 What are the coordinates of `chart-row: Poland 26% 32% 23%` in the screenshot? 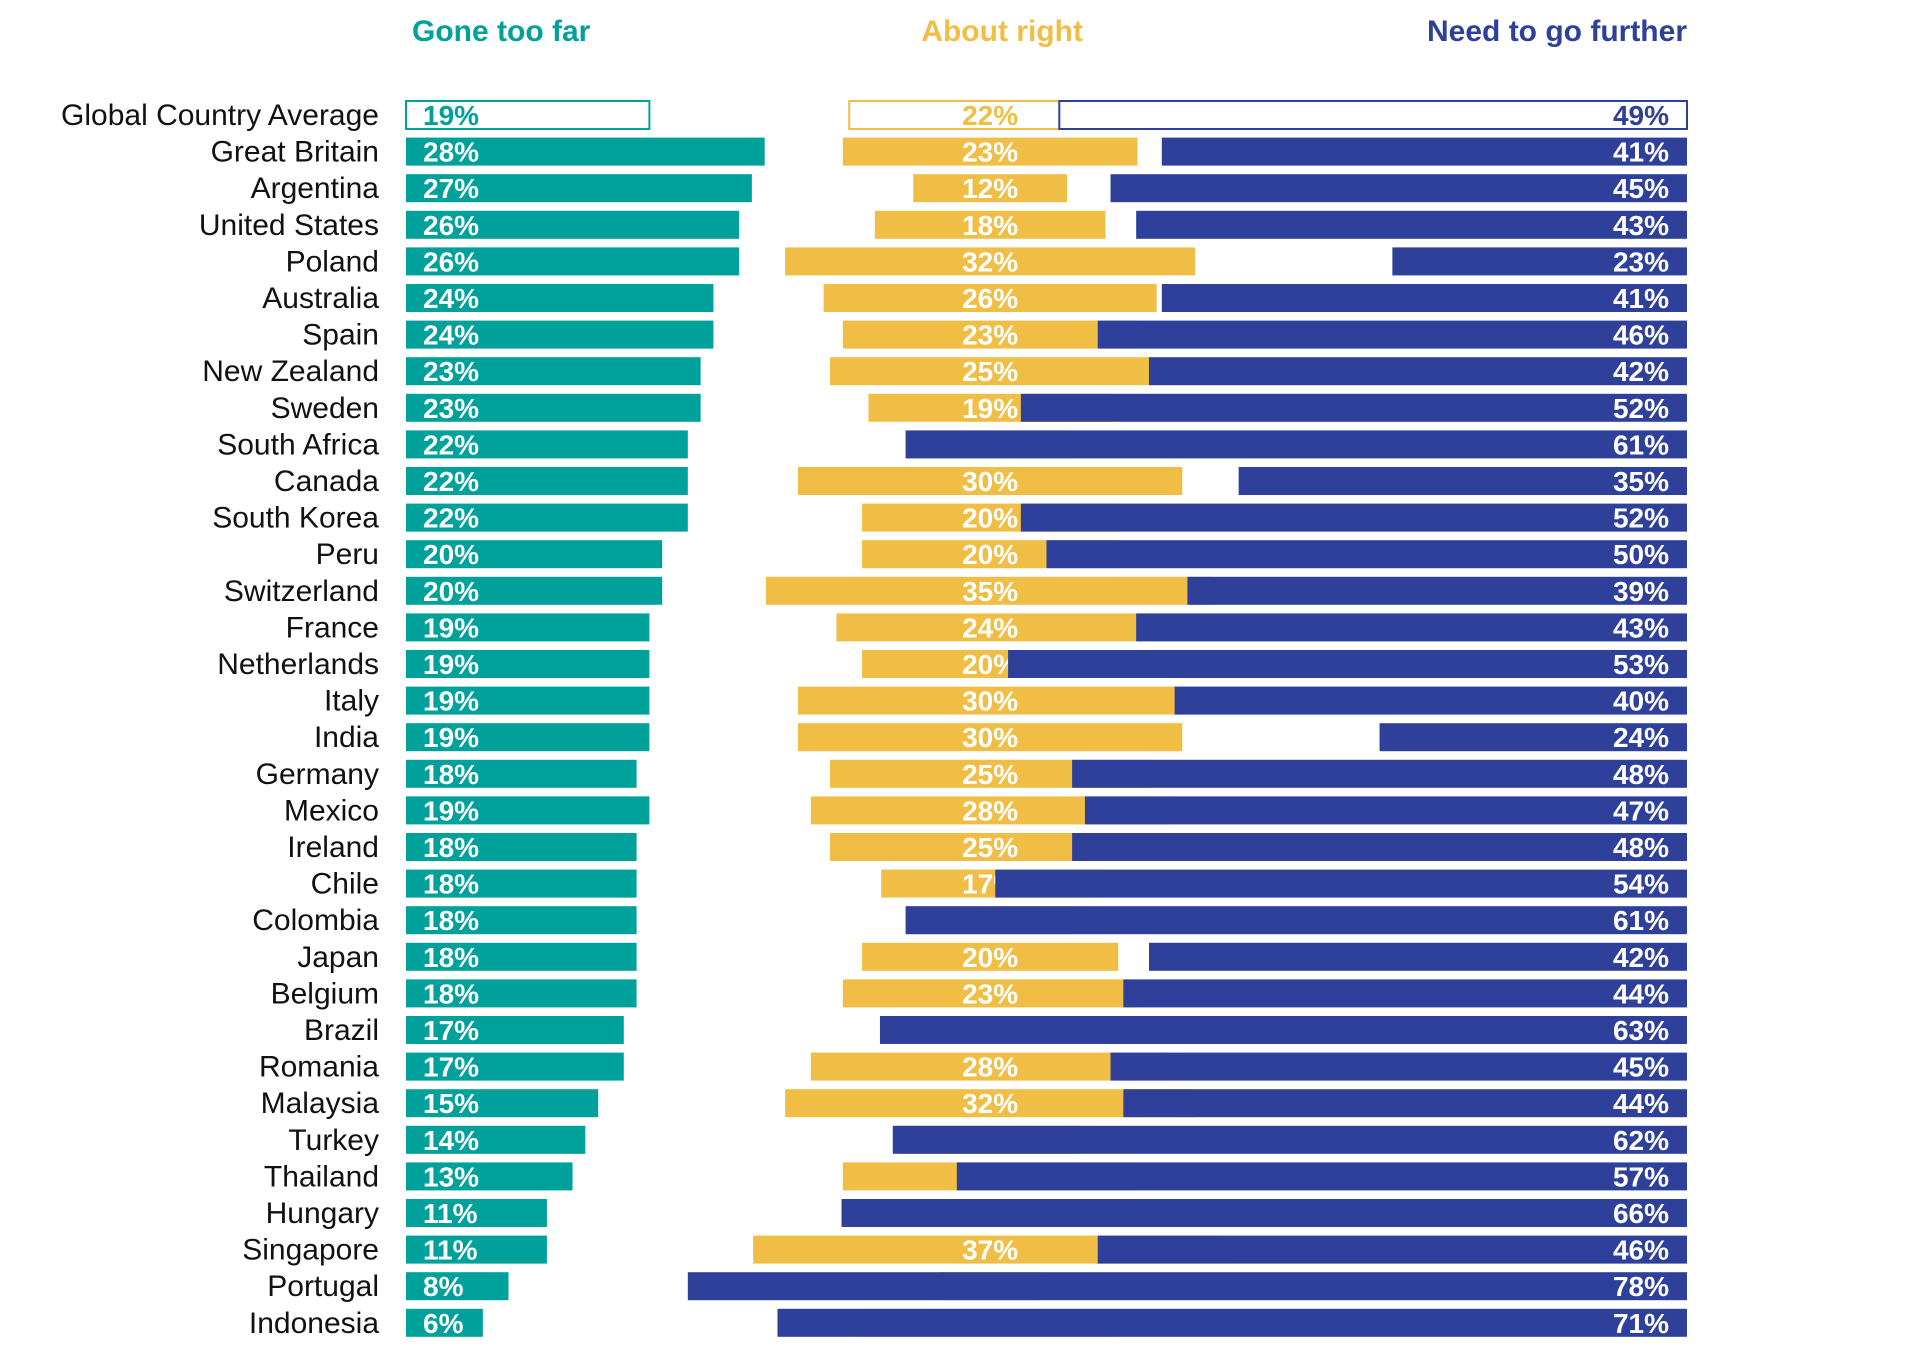 It's located at (986, 261).